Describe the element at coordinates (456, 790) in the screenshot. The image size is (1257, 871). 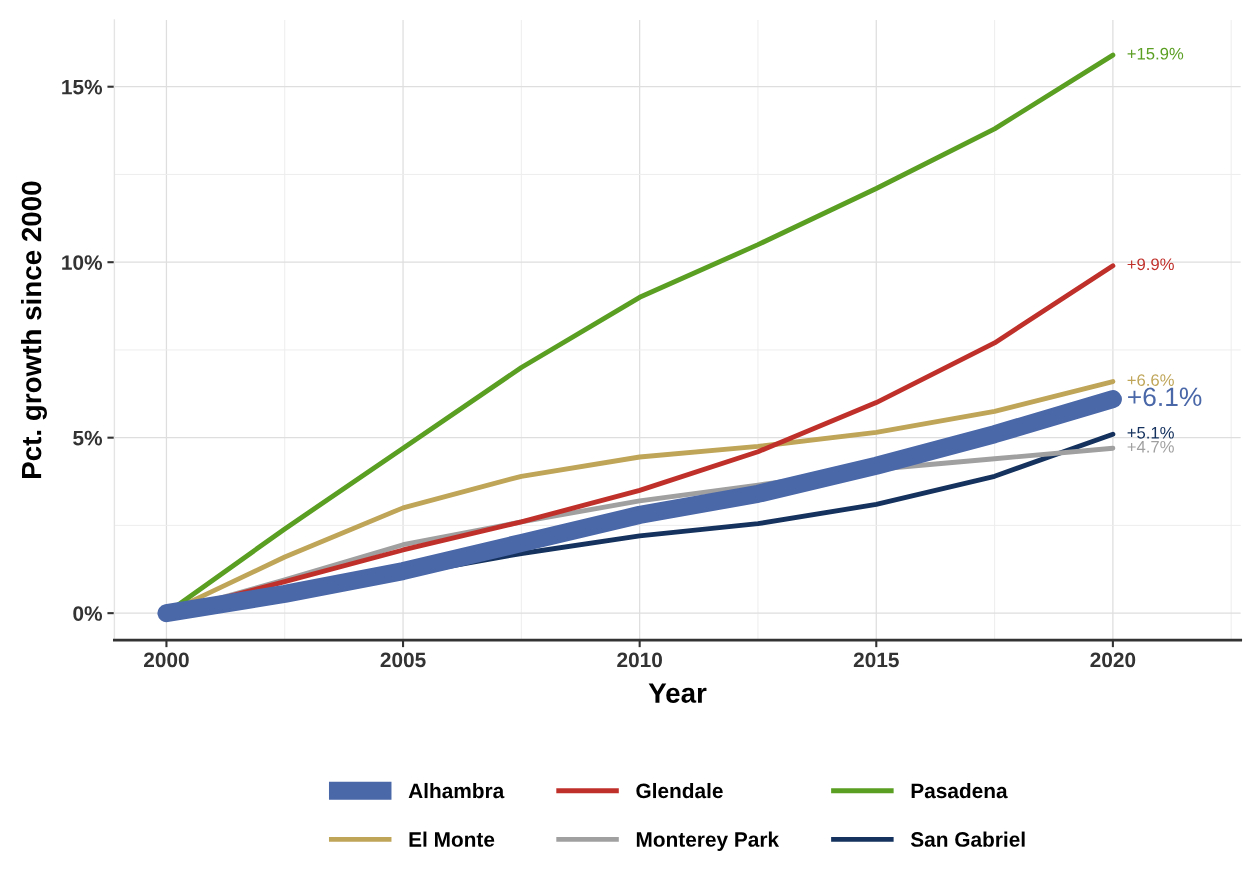
I see `legend-label: Alhambra` at that location.